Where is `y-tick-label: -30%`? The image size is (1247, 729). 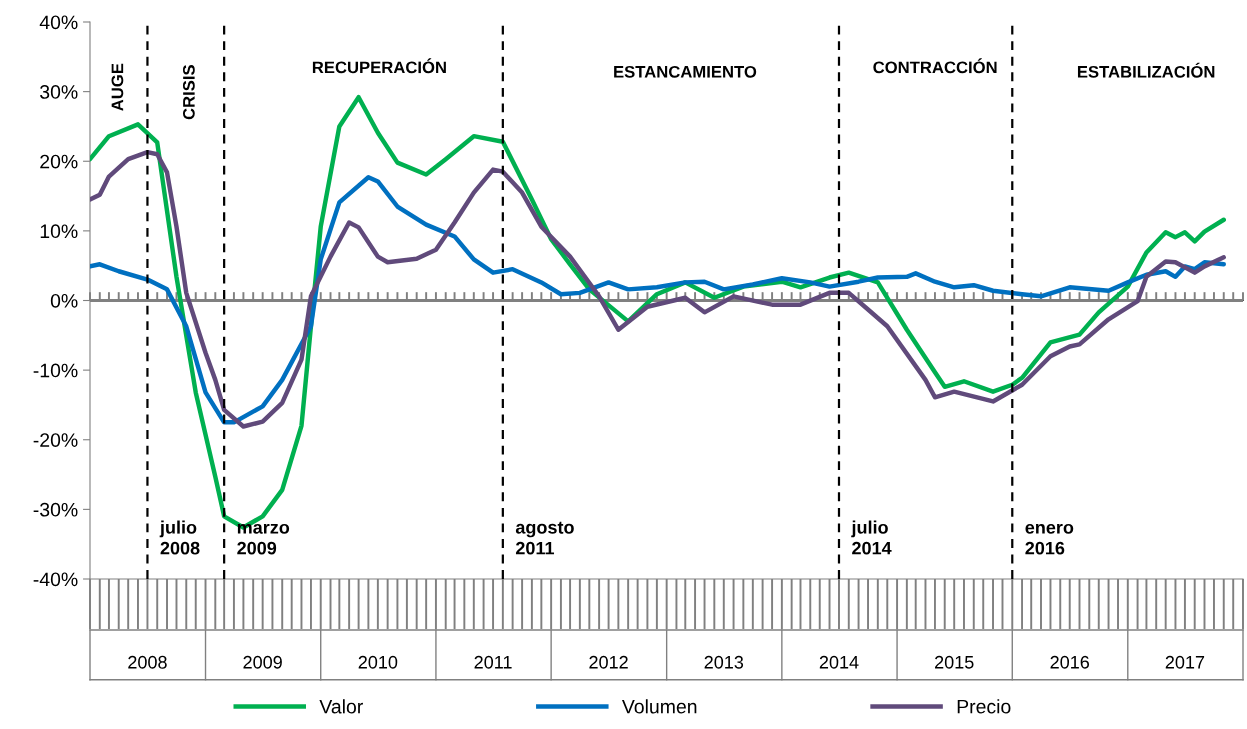 y-tick-label: -30% is located at coordinates (55, 509).